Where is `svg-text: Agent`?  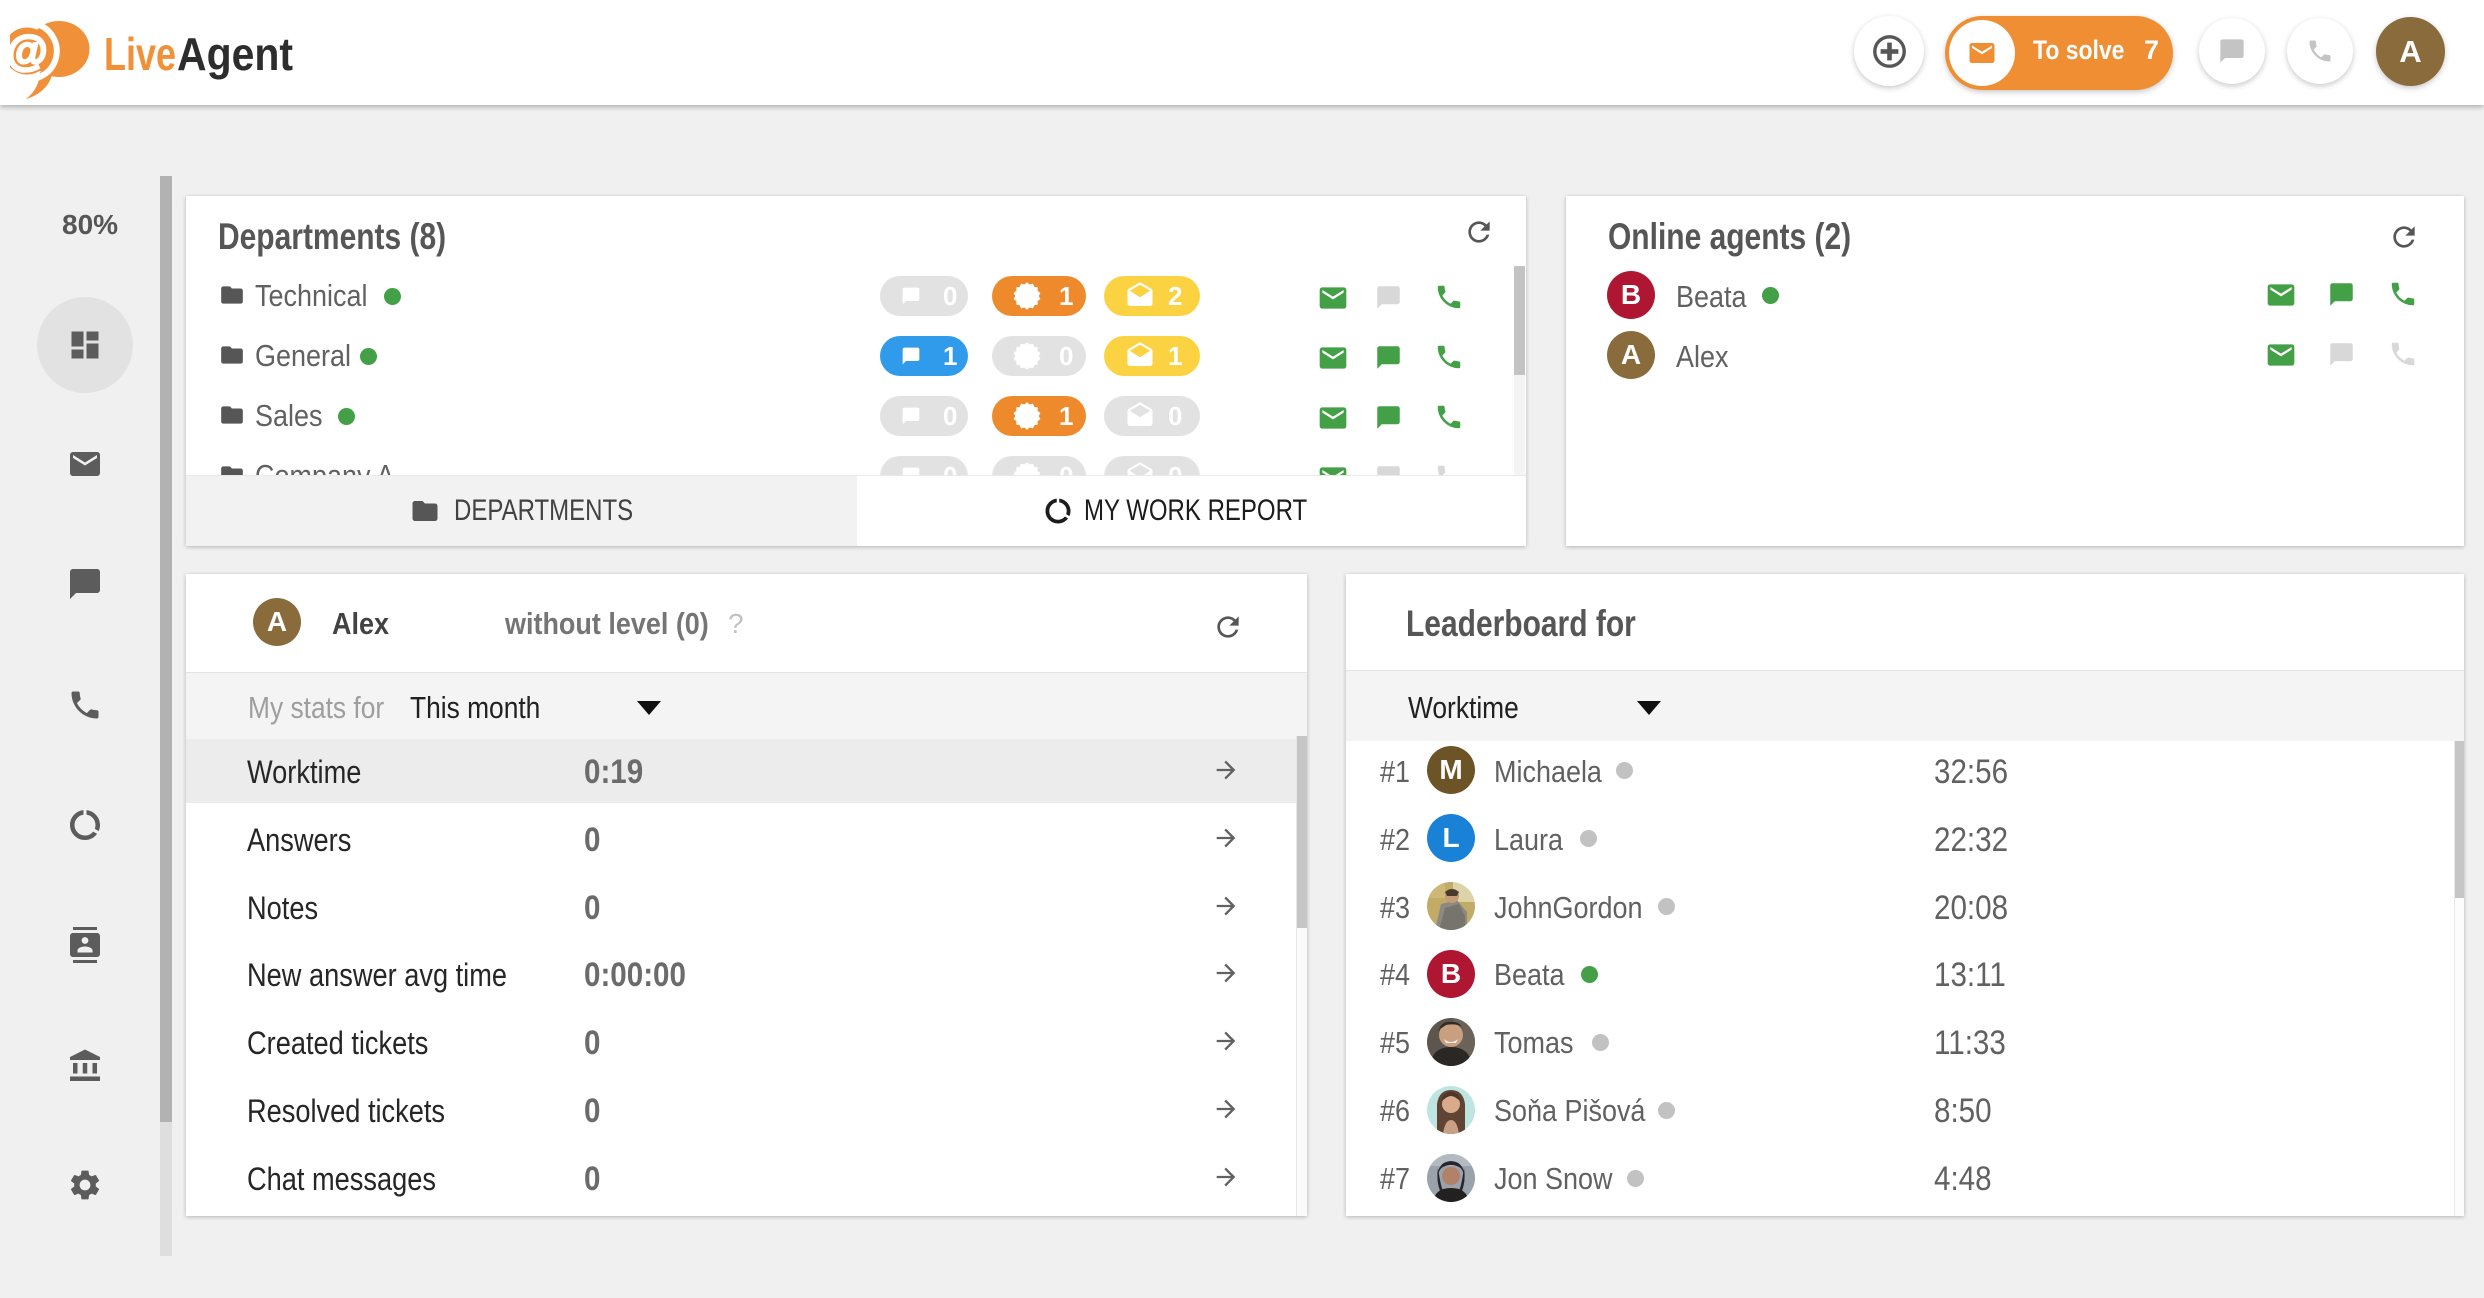
svg-text: Agent is located at coordinates (235, 54).